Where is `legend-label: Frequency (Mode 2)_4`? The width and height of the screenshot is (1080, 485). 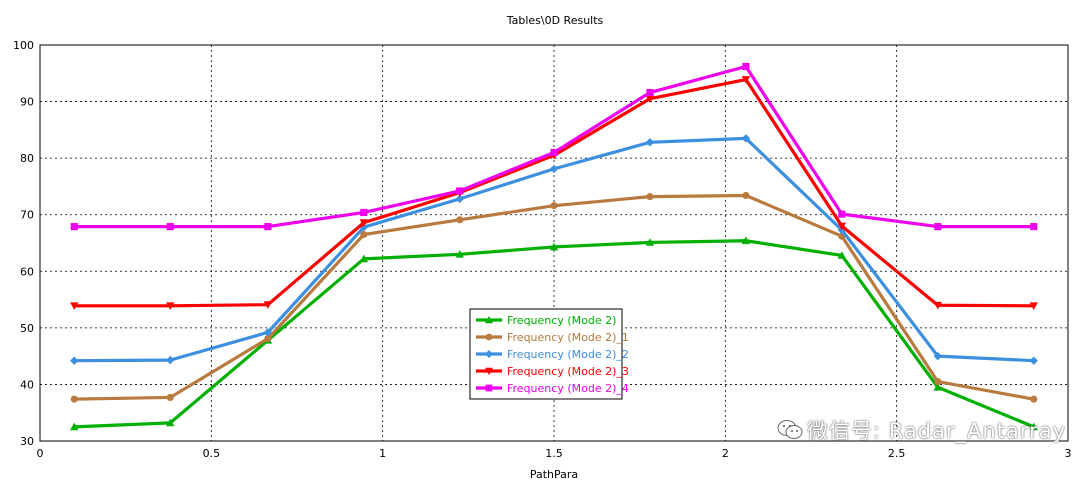
legend-label: Frequency (Mode 2)_4 is located at coordinates (568, 388).